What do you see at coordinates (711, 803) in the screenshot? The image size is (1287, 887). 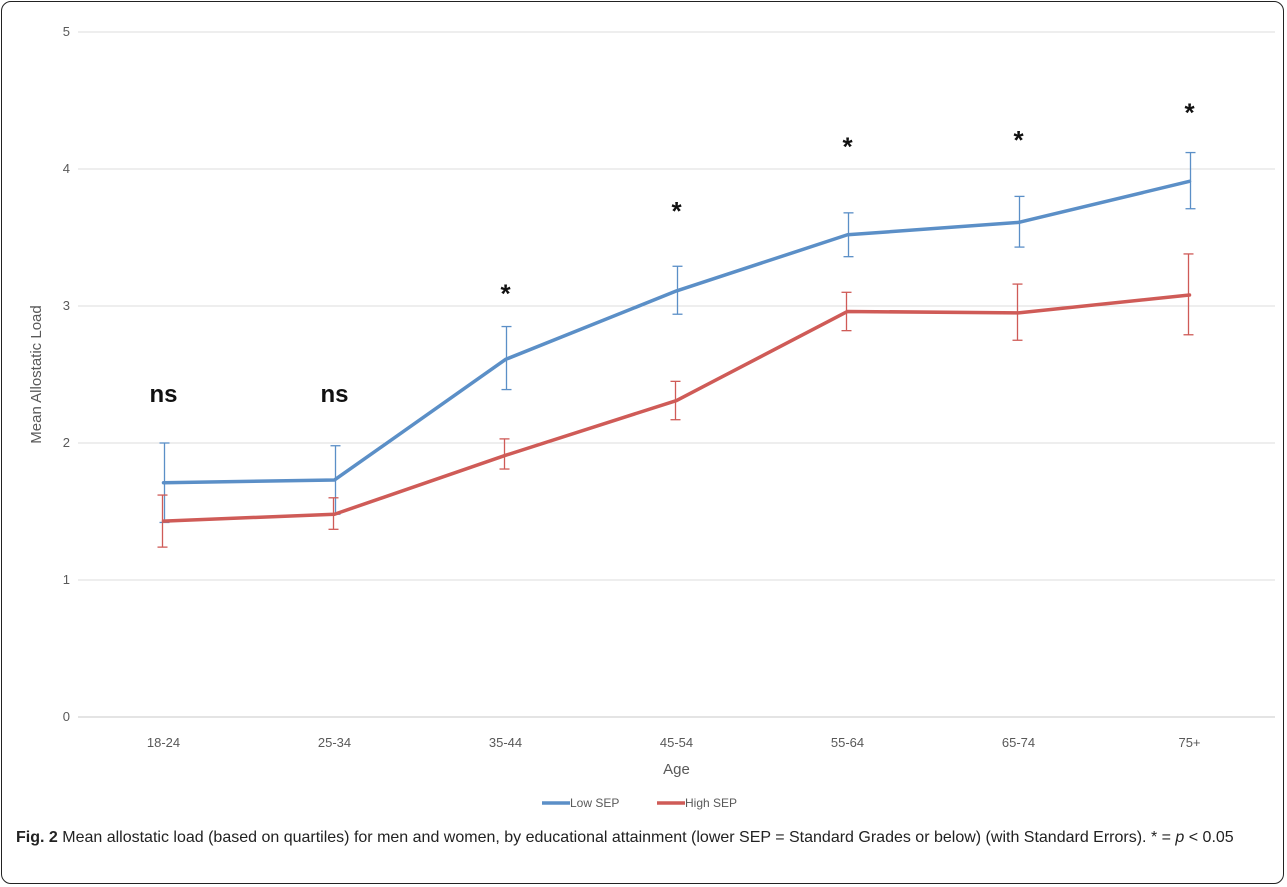 I see `legend-label: High SEP` at bounding box center [711, 803].